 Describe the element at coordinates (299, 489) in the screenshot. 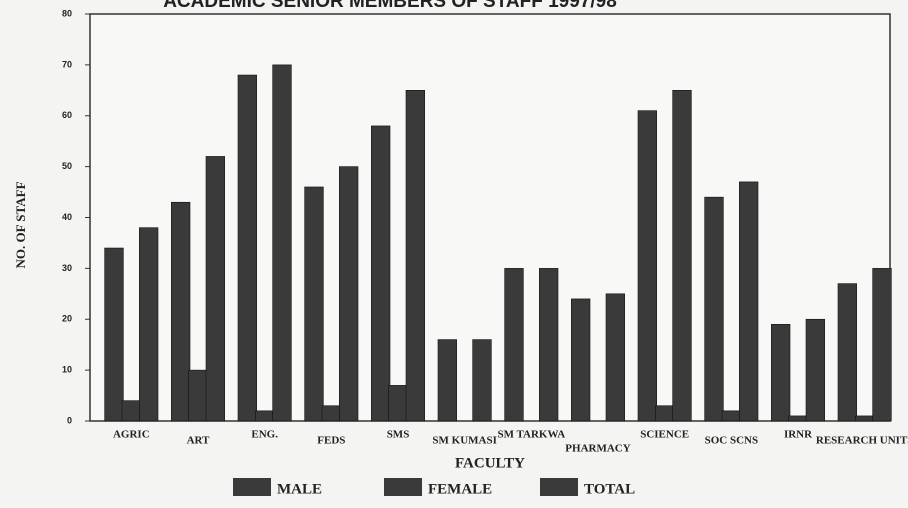

I see `legend-label: MALE` at that location.